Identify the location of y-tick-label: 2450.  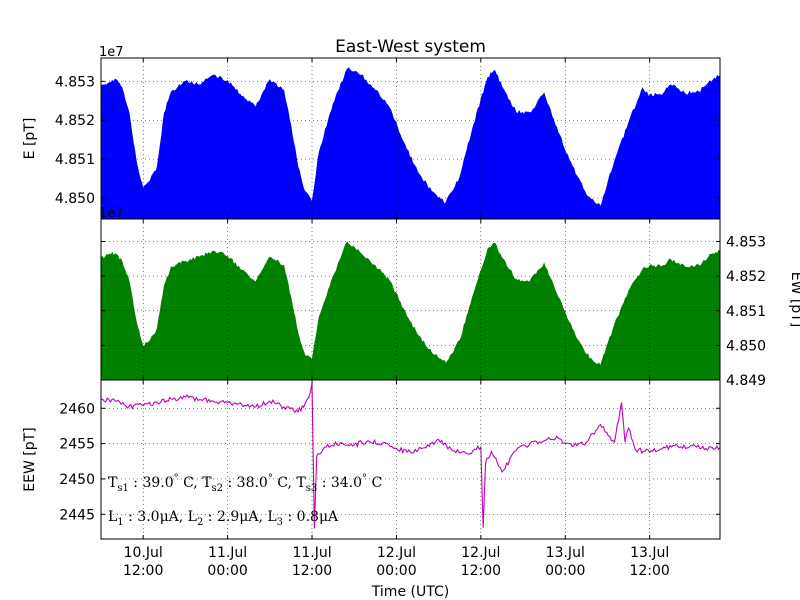
(77, 480).